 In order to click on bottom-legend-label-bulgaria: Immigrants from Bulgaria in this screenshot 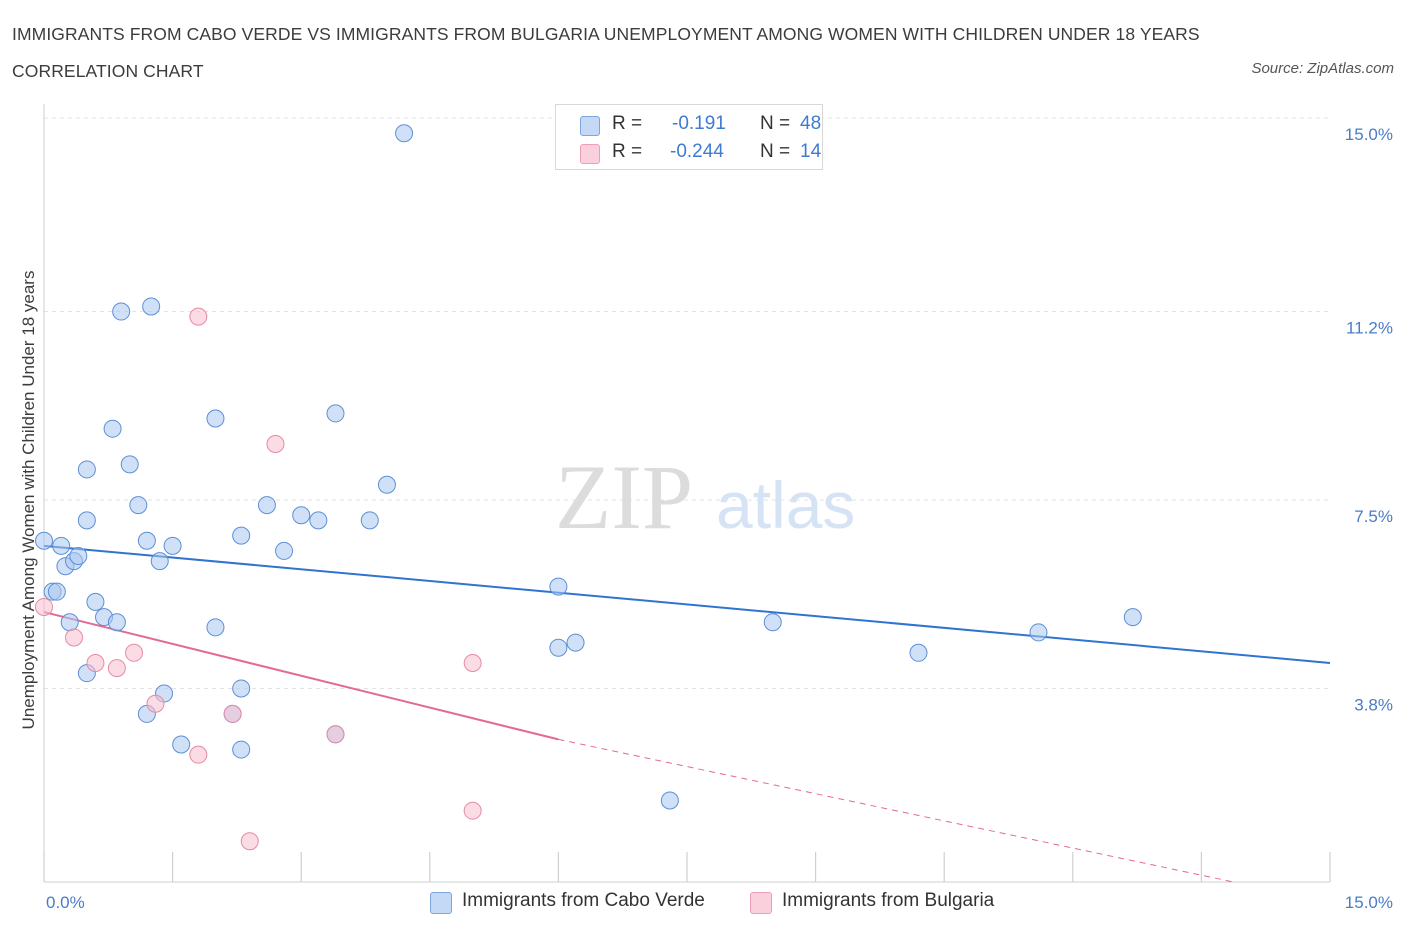, I will do `click(888, 900)`.